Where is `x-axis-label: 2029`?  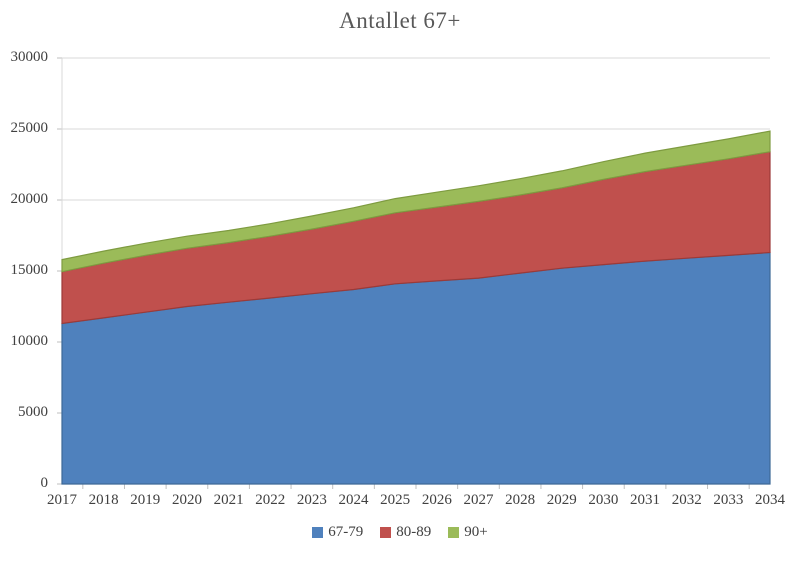 x-axis-label: 2029 is located at coordinates (561, 500).